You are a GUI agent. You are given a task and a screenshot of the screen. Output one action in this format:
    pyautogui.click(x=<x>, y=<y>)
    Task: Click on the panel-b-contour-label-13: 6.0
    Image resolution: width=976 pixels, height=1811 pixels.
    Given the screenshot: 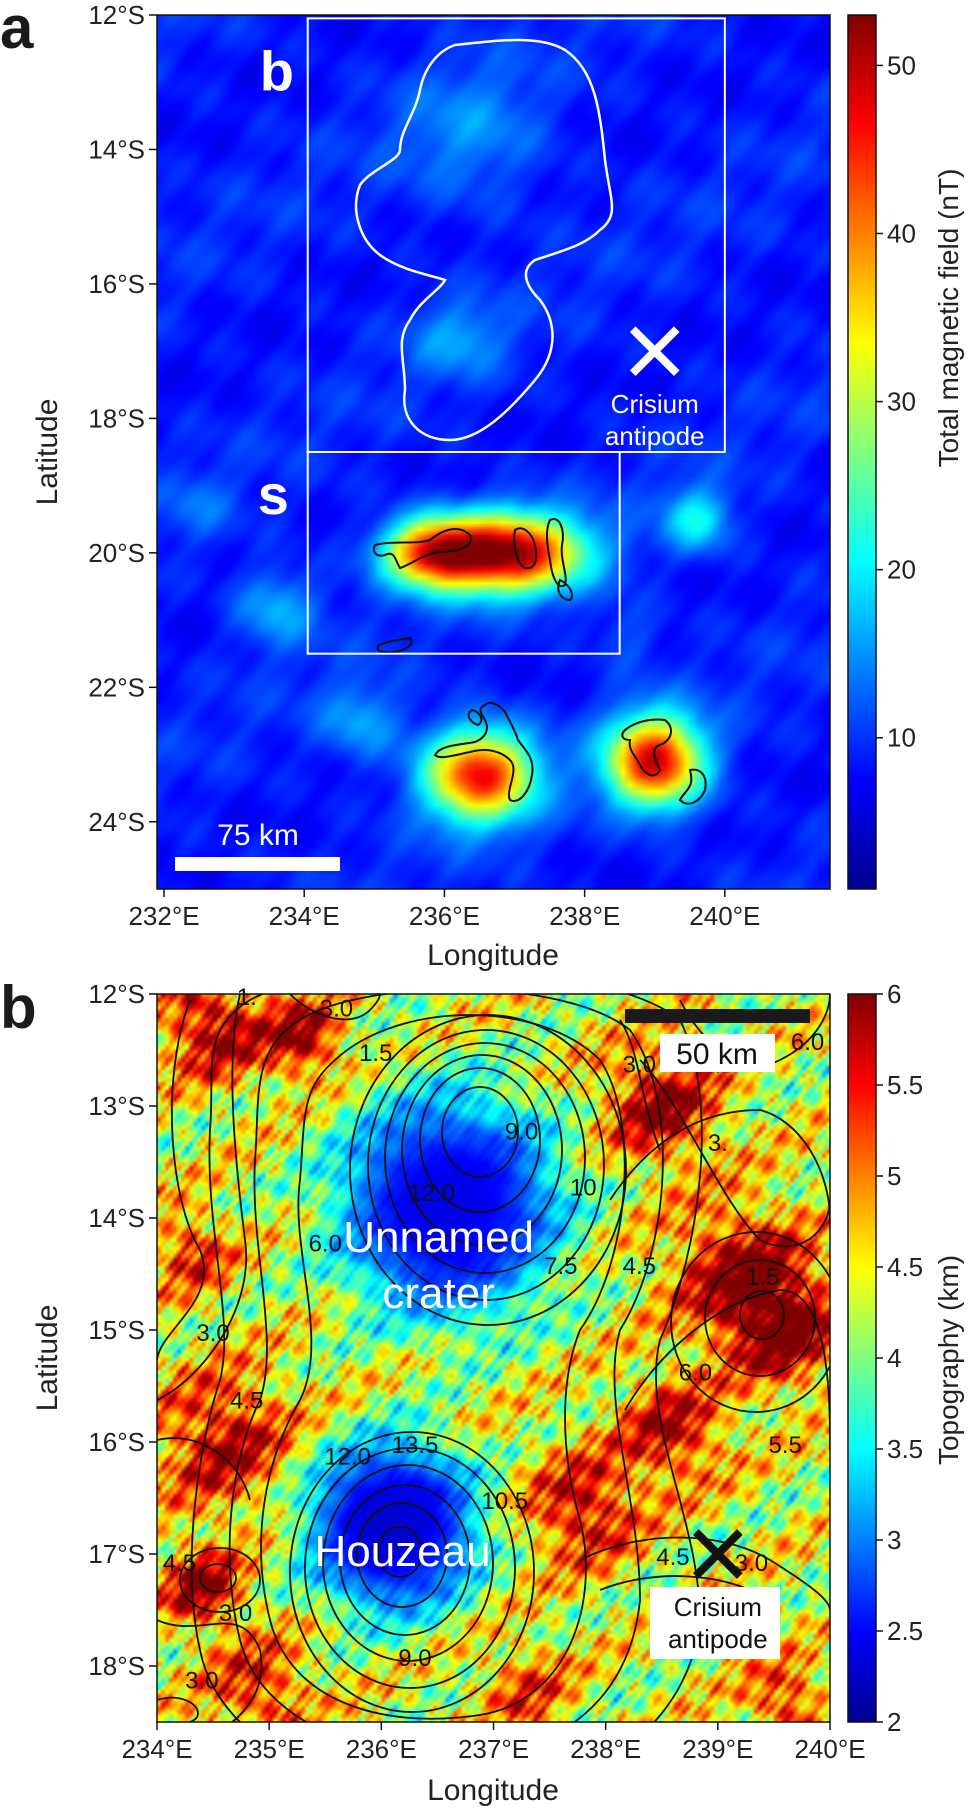 What is the action you would take?
    pyautogui.click(x=807, y=1042)
    